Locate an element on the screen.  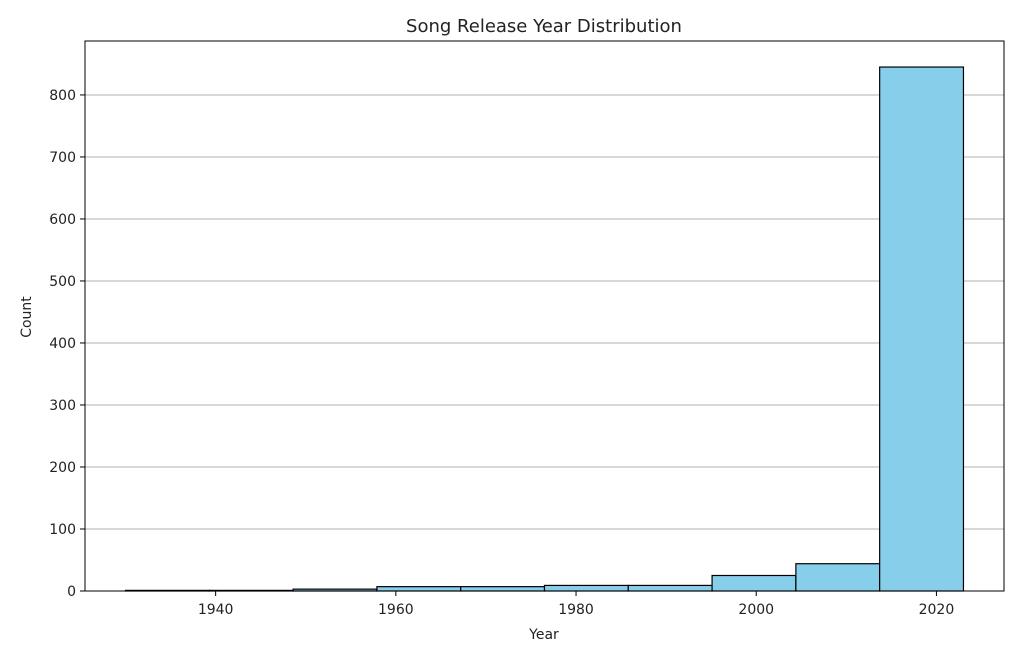
y-axis-ticks: 0 100 200 300 400 500 600 700 800 is located at coordinates (67, 344).